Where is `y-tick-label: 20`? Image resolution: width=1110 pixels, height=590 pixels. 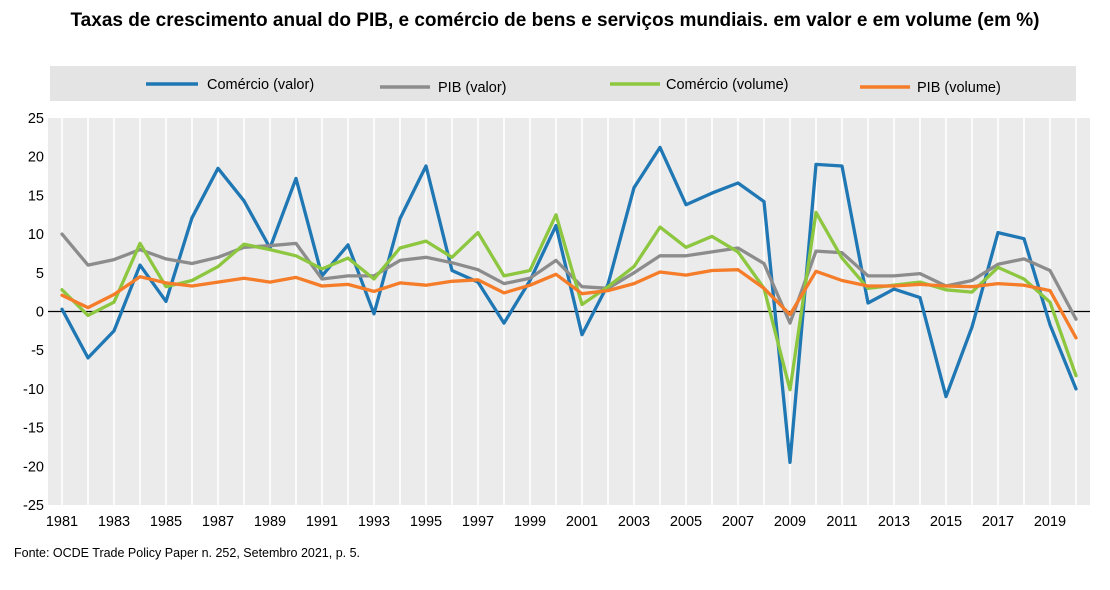
y-tick-label: 20 is located at coordinates (36, 158).